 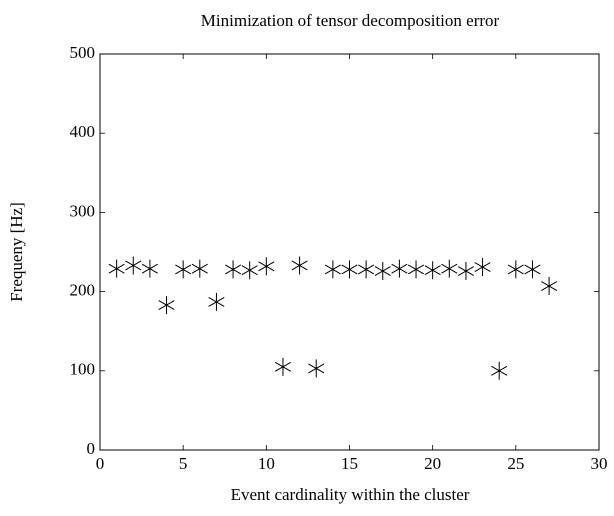 What do you see at coordinates (266, 463) in the screenshot?
I see `x-tick-label: 10` at bounding box center [266, 463].